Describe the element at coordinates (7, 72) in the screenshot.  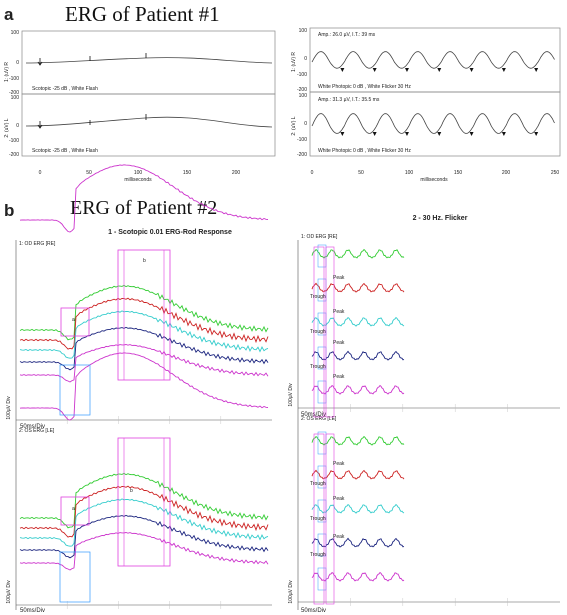
I see `a-left-top-ylabel: 1: (uV) R` at that location.